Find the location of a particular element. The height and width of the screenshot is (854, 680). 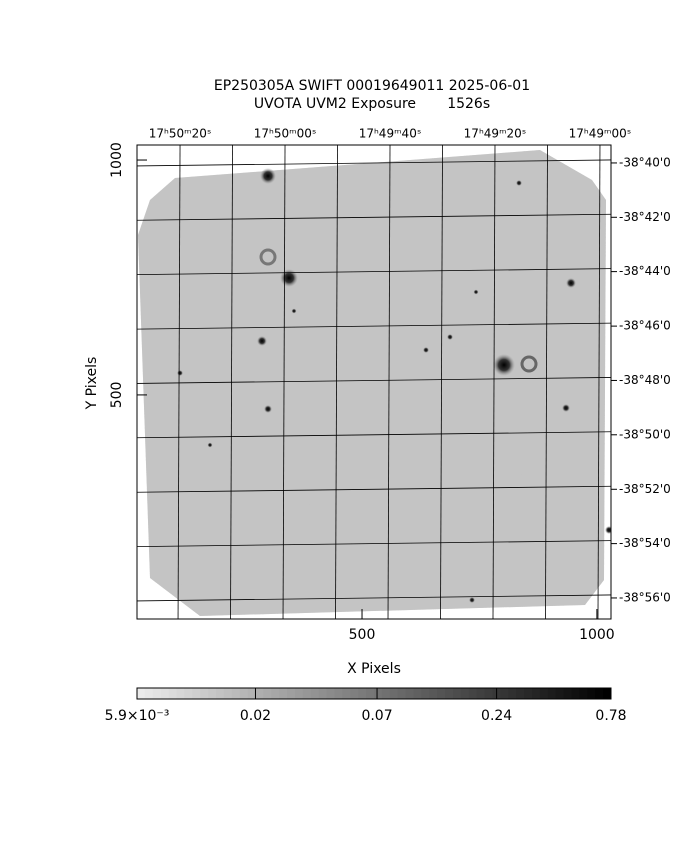

colorbar-tick-label: 0.02 is located at coordinates (255, 716).